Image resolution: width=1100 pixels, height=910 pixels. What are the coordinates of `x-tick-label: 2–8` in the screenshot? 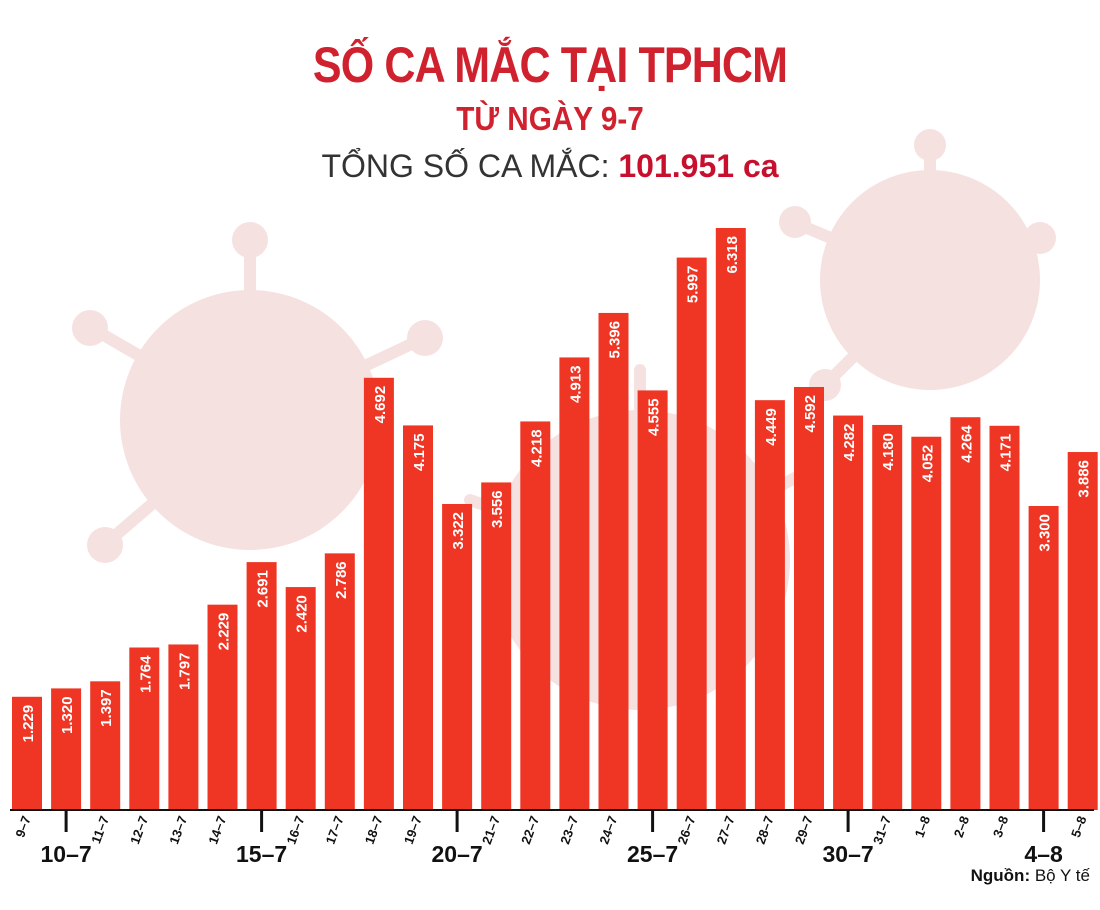 It's located at (962, 827).